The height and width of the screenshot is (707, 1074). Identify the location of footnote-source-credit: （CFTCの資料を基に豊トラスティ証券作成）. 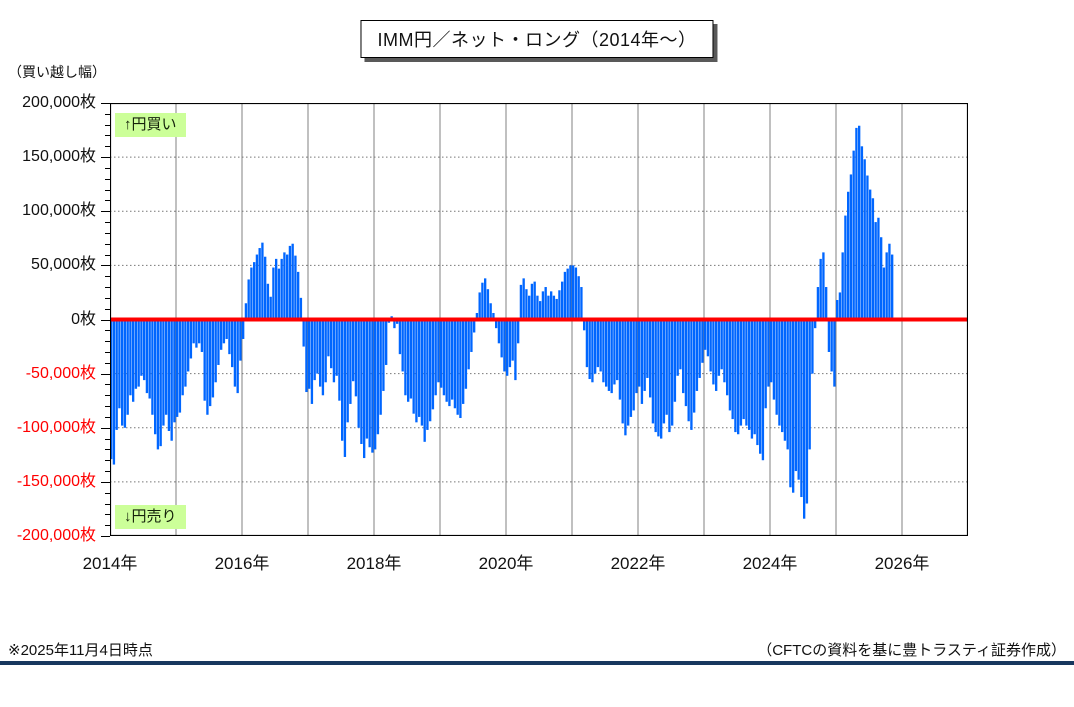
(911, 650).